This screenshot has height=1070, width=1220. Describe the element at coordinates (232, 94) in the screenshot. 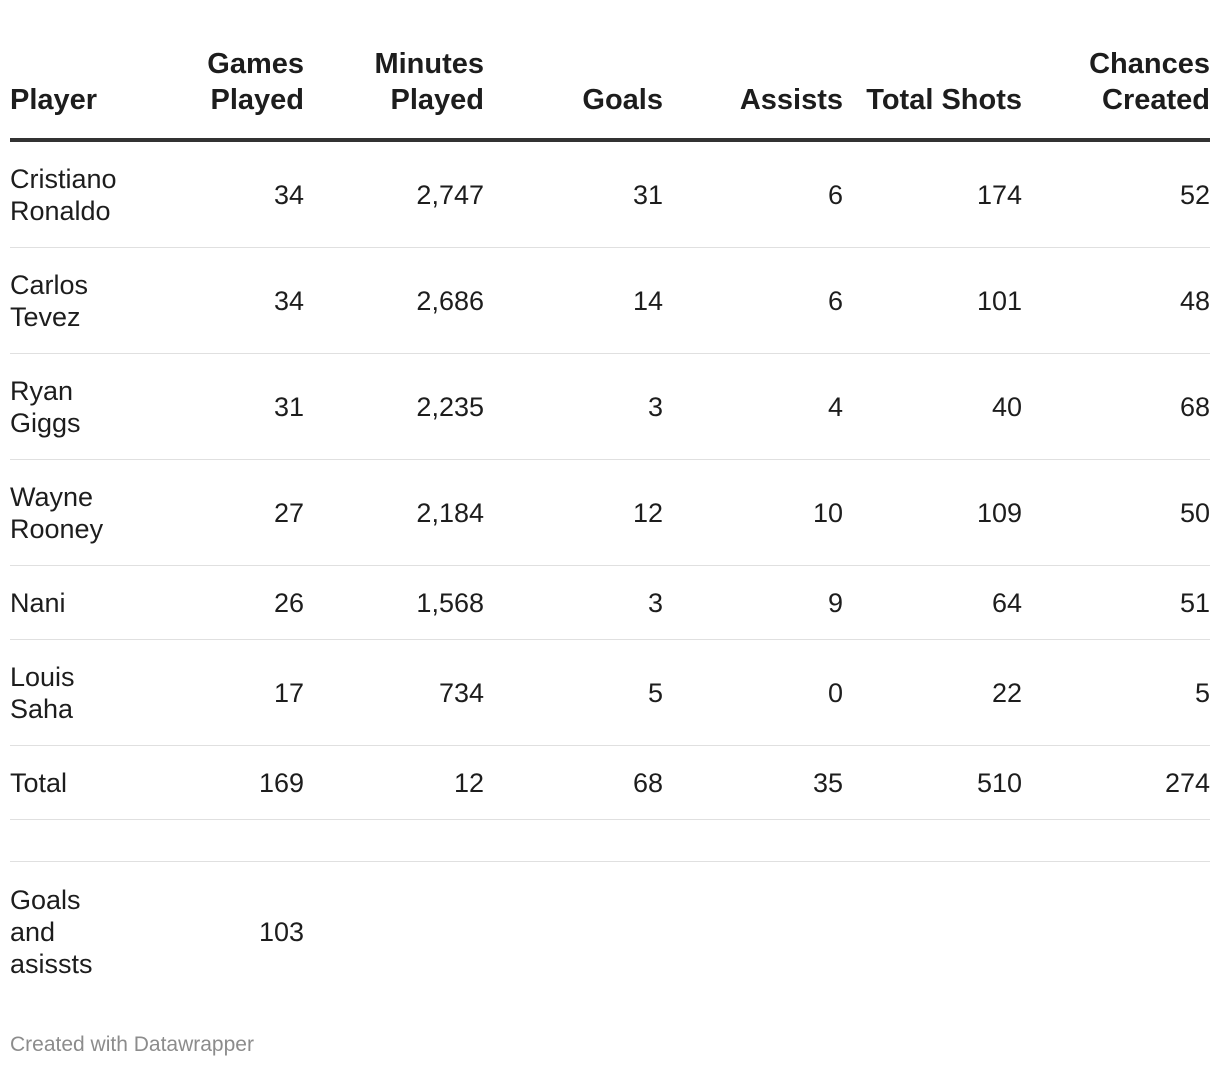

I see `header-games-played: Games Played` at that location.